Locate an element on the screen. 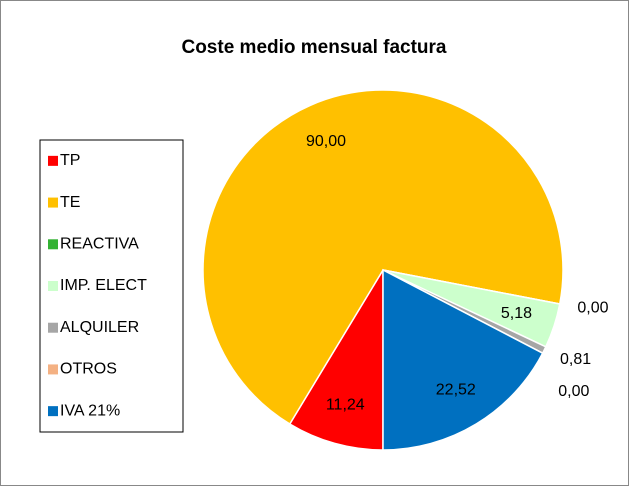 This screenshot has width=629, height=486. legend-label: IVA 21% is located at coordinates (90, 410).